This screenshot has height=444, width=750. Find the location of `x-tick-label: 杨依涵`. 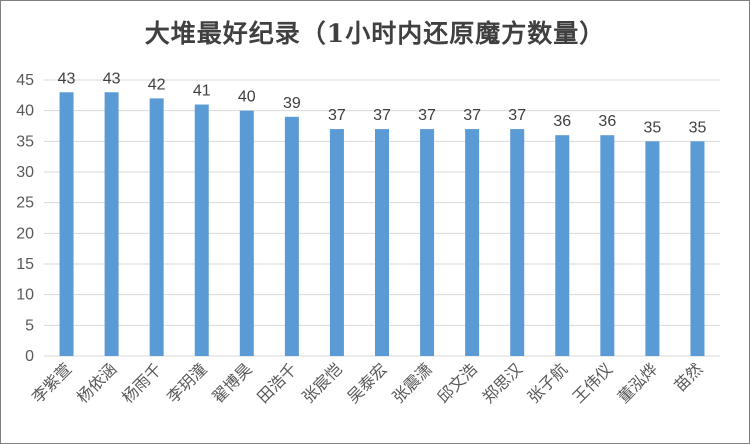

x-tick-label: 杨依涵 is located at coordinates (96, 382).